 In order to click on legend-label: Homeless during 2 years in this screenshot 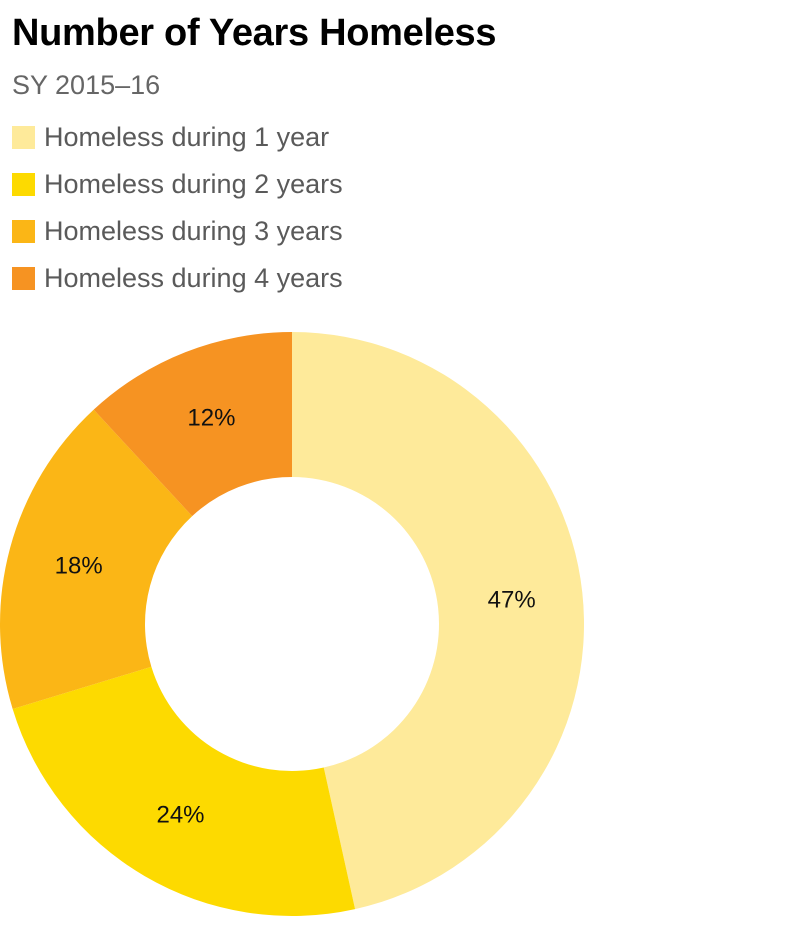, I will do `click(193, 184)`.